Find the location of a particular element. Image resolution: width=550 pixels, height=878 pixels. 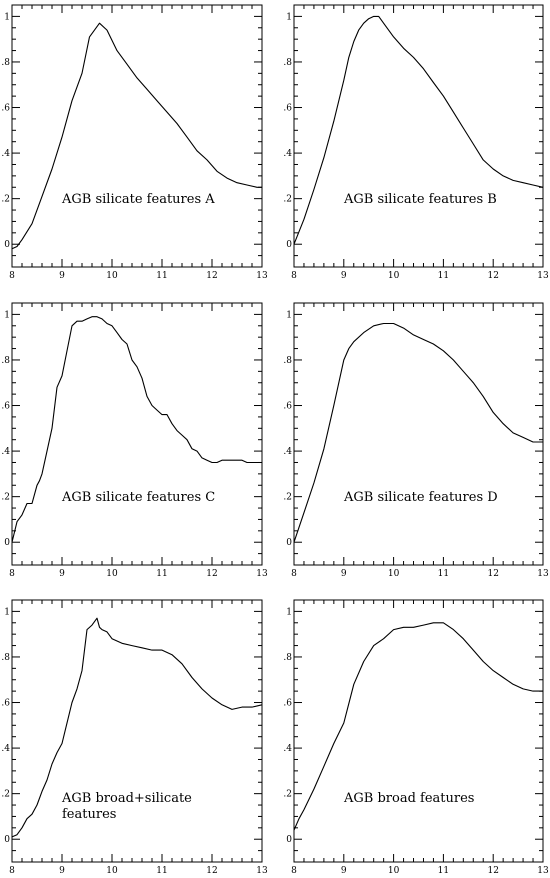

panel-label: AGB broad+silicate is located at coordinates (126, 798).